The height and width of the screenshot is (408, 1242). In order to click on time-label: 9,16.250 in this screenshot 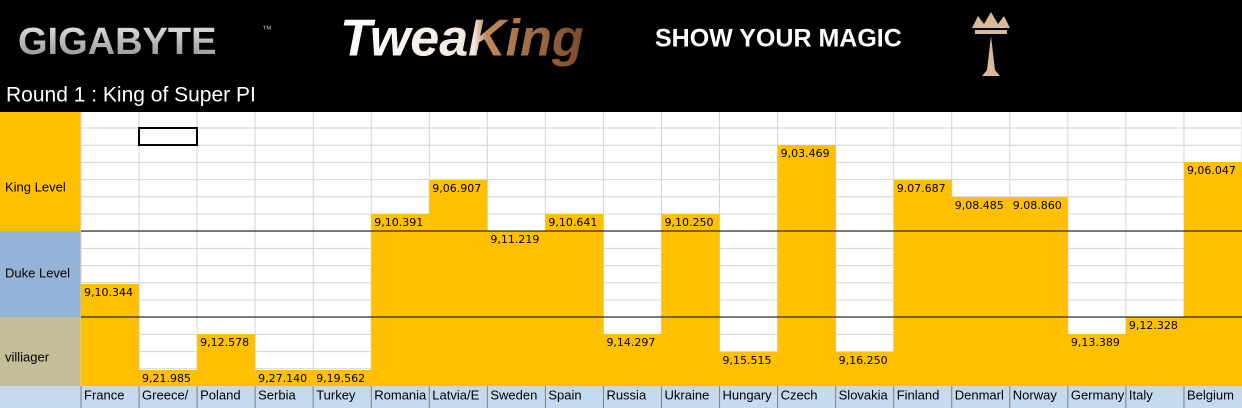, I will do `click(863, 360)`.